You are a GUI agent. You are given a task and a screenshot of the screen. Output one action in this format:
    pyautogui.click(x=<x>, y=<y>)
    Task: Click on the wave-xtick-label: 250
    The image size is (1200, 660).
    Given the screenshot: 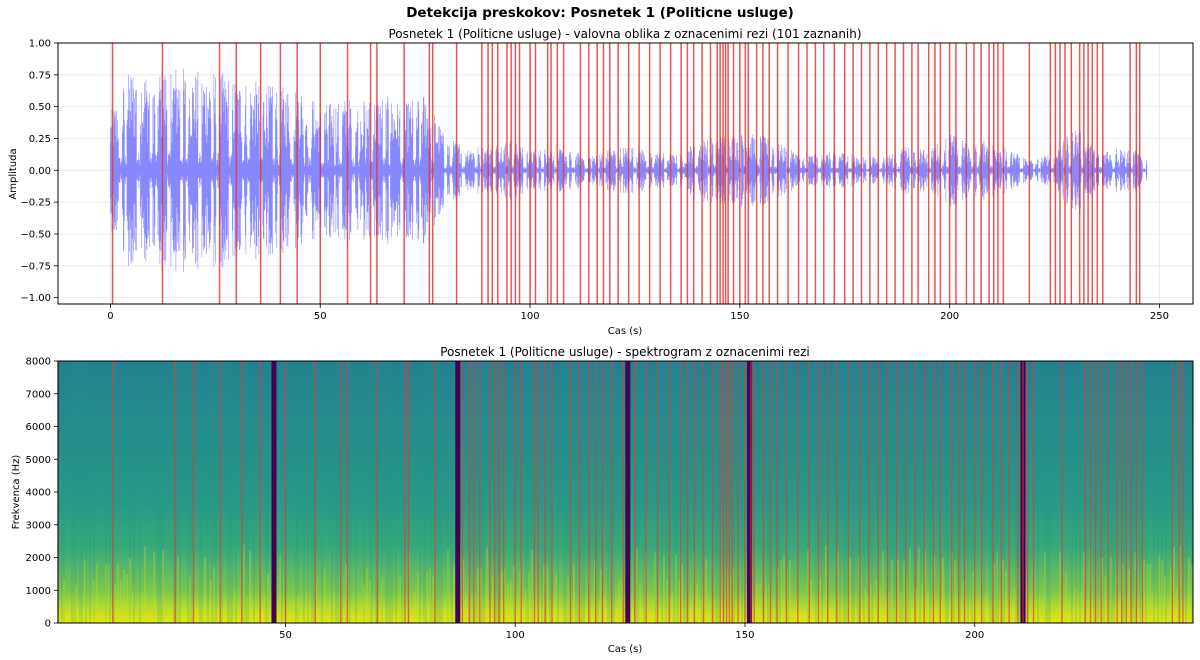 What is the action you would take?
    pyautogui.click(x=1159, y=316)
    